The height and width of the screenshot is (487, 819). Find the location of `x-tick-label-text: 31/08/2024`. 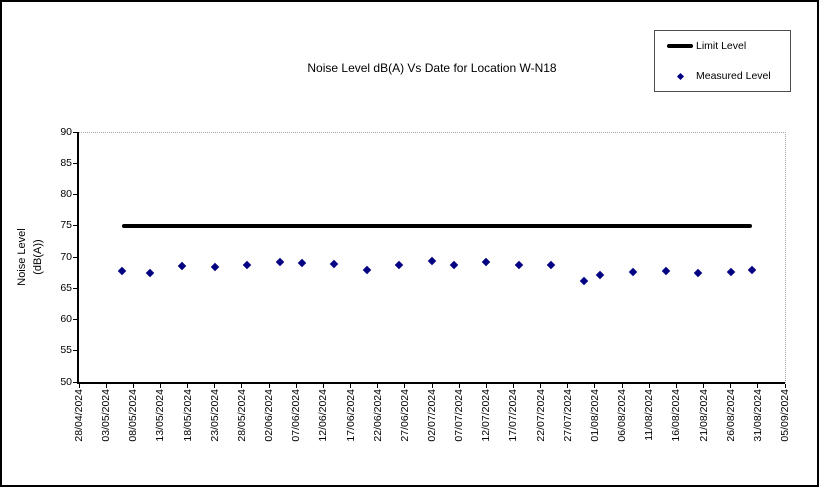

x-tick-label-text: 31/08/2024 is located at coordinates (757, 415).